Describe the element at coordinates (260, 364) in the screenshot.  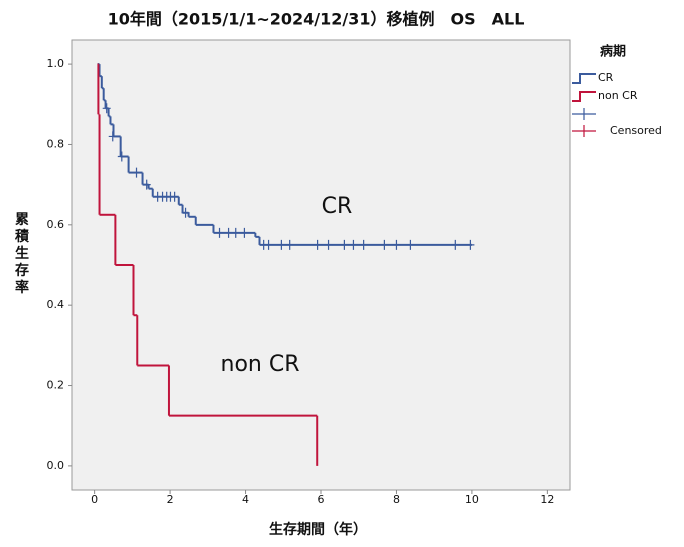
I see `annotation: non CR` at that location.